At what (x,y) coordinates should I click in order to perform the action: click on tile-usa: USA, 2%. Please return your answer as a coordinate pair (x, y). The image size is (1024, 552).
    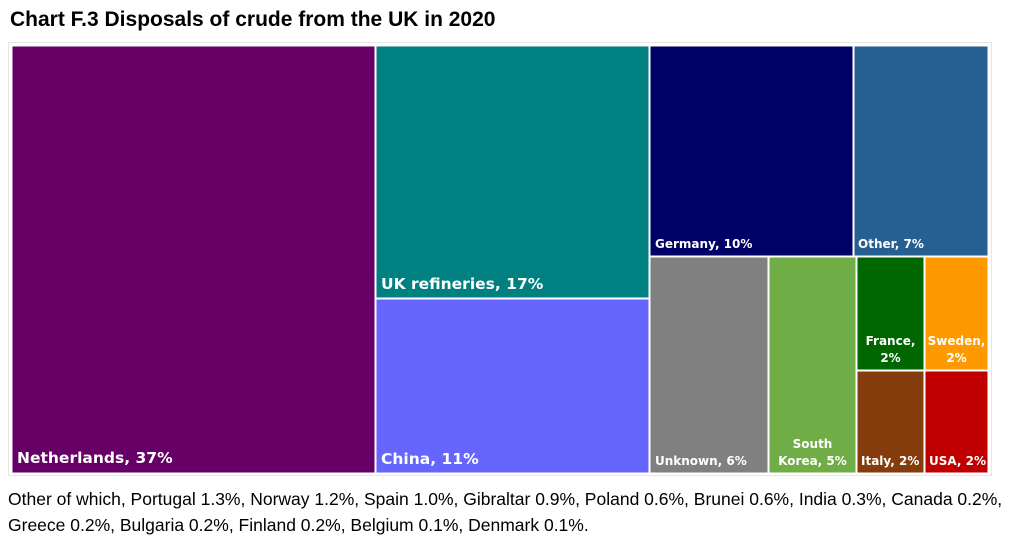
    Looking at the image, I should click on (956, 422).